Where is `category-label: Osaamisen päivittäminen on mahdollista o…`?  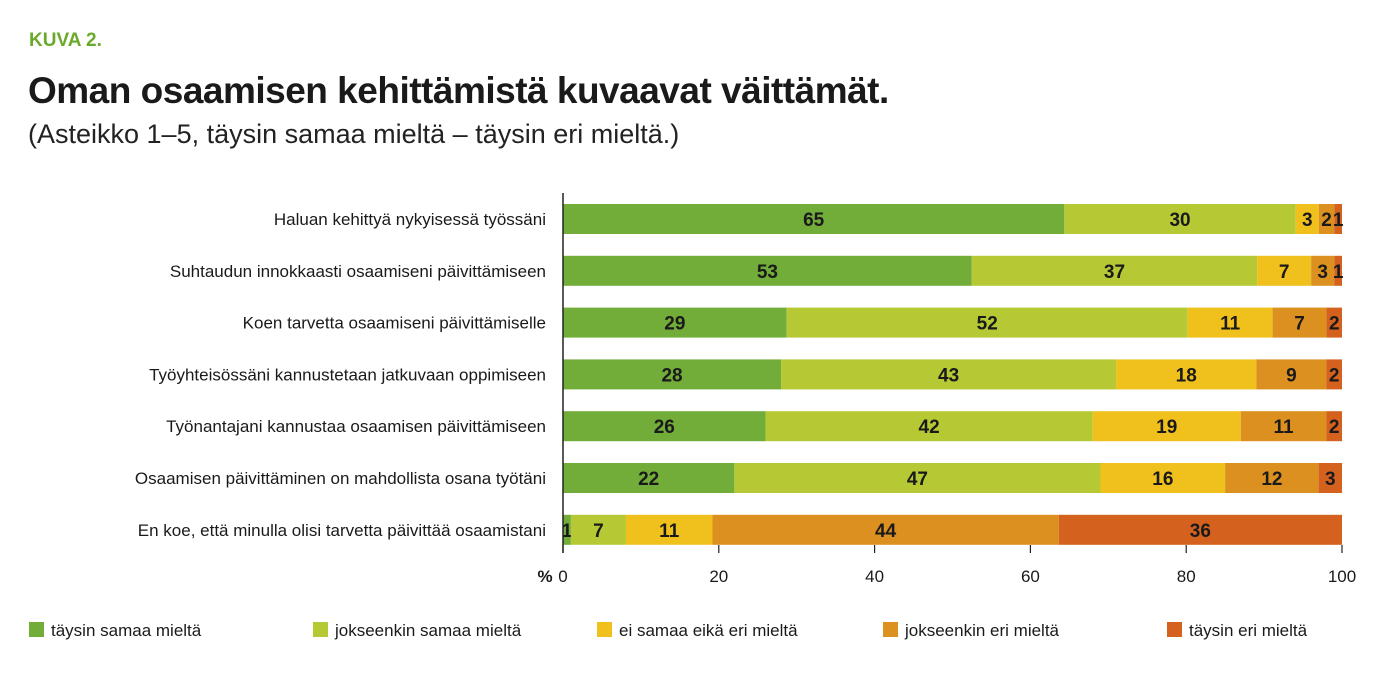 category-label: Osaamisen päivittäminen on mahdollista o… is located at coordinates (340, 478).